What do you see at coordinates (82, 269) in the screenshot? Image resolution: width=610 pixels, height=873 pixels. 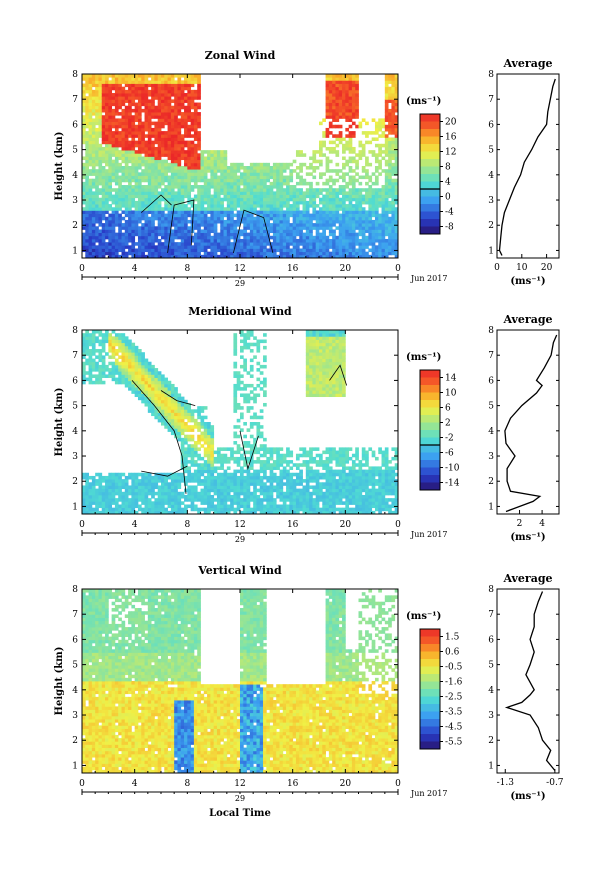 I see `x-tick-label: 0` at bounding box center [82, 269].